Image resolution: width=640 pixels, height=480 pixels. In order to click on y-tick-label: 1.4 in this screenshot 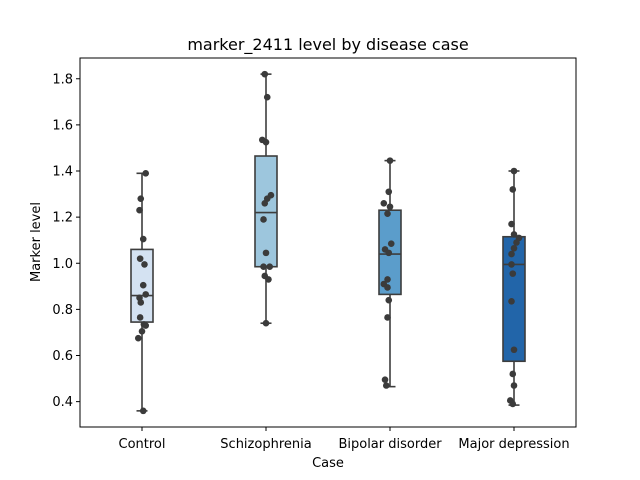, I will do `click(62, 172)`.